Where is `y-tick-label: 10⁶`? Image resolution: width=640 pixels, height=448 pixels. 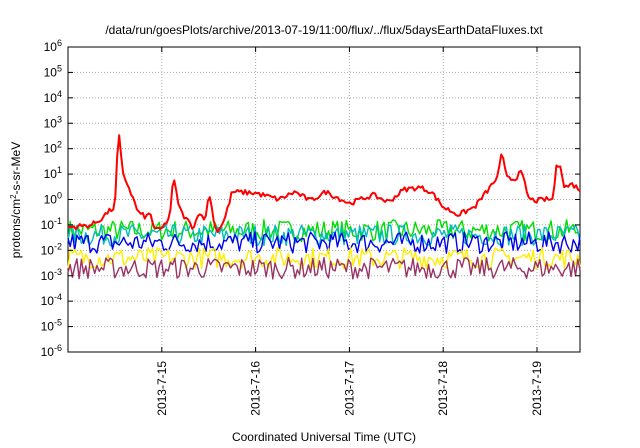 y-tick-label: 10⁶ is located at coordinates (53, 46).